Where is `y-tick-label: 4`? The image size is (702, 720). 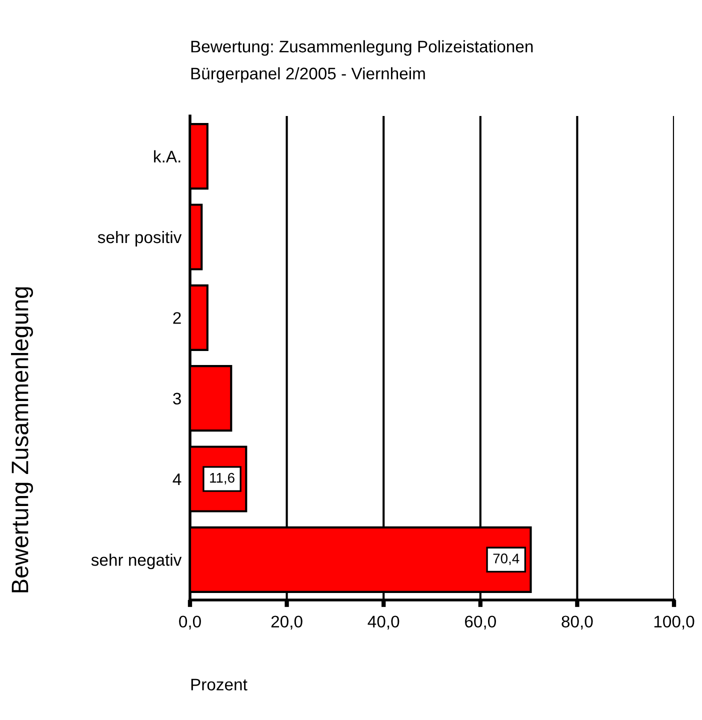
y-tick-label: 4 is located at coordinates (177, 480).